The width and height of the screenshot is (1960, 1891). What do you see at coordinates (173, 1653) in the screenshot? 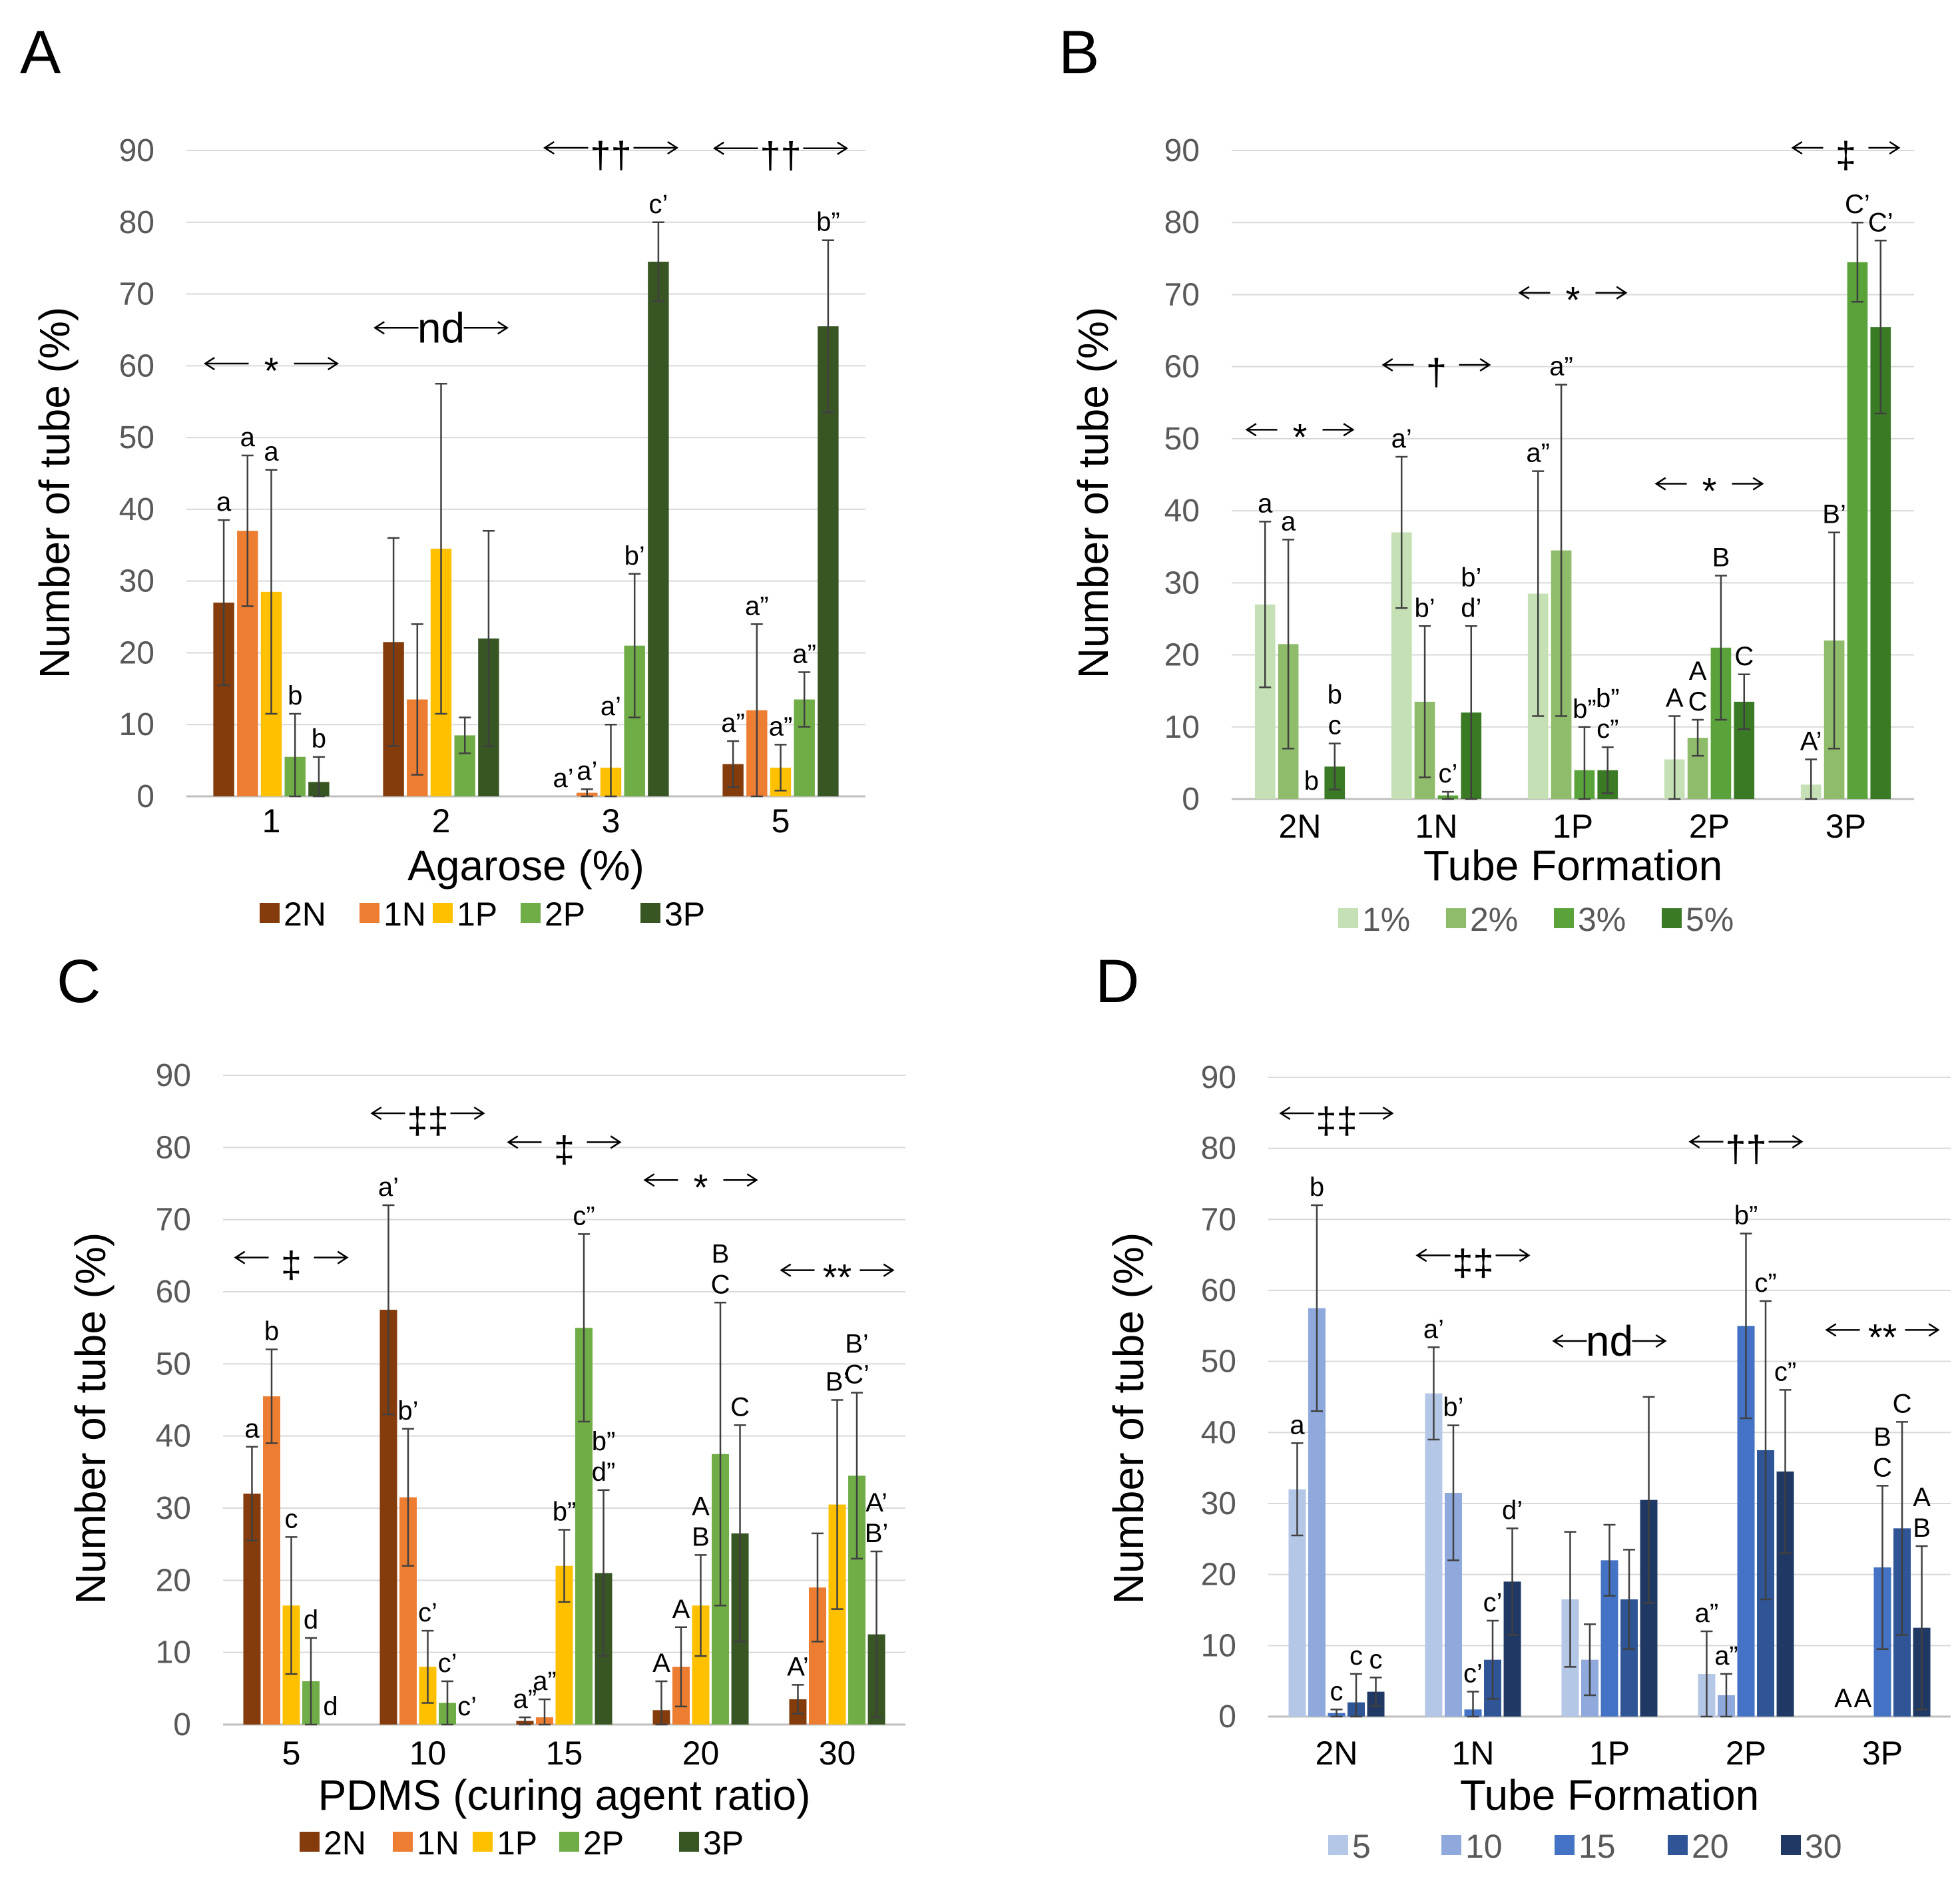
I see `y-tick-label: 10` at bounding box center [173, 1653].